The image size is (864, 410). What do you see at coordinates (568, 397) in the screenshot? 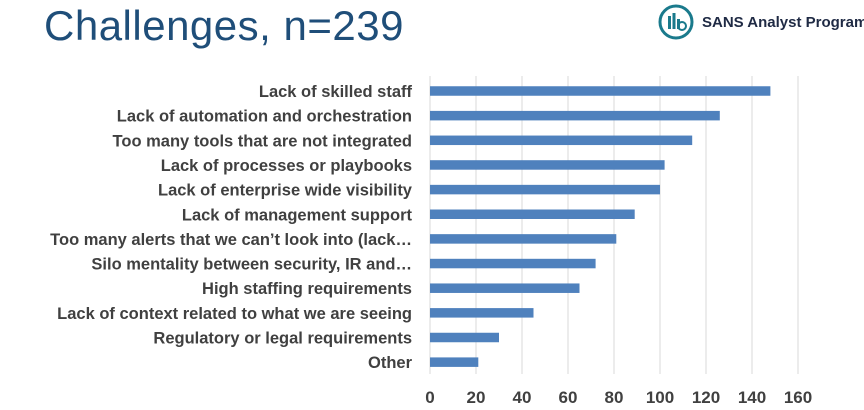
I see `x-tick-label: 60` at bounding box center [568, 397].